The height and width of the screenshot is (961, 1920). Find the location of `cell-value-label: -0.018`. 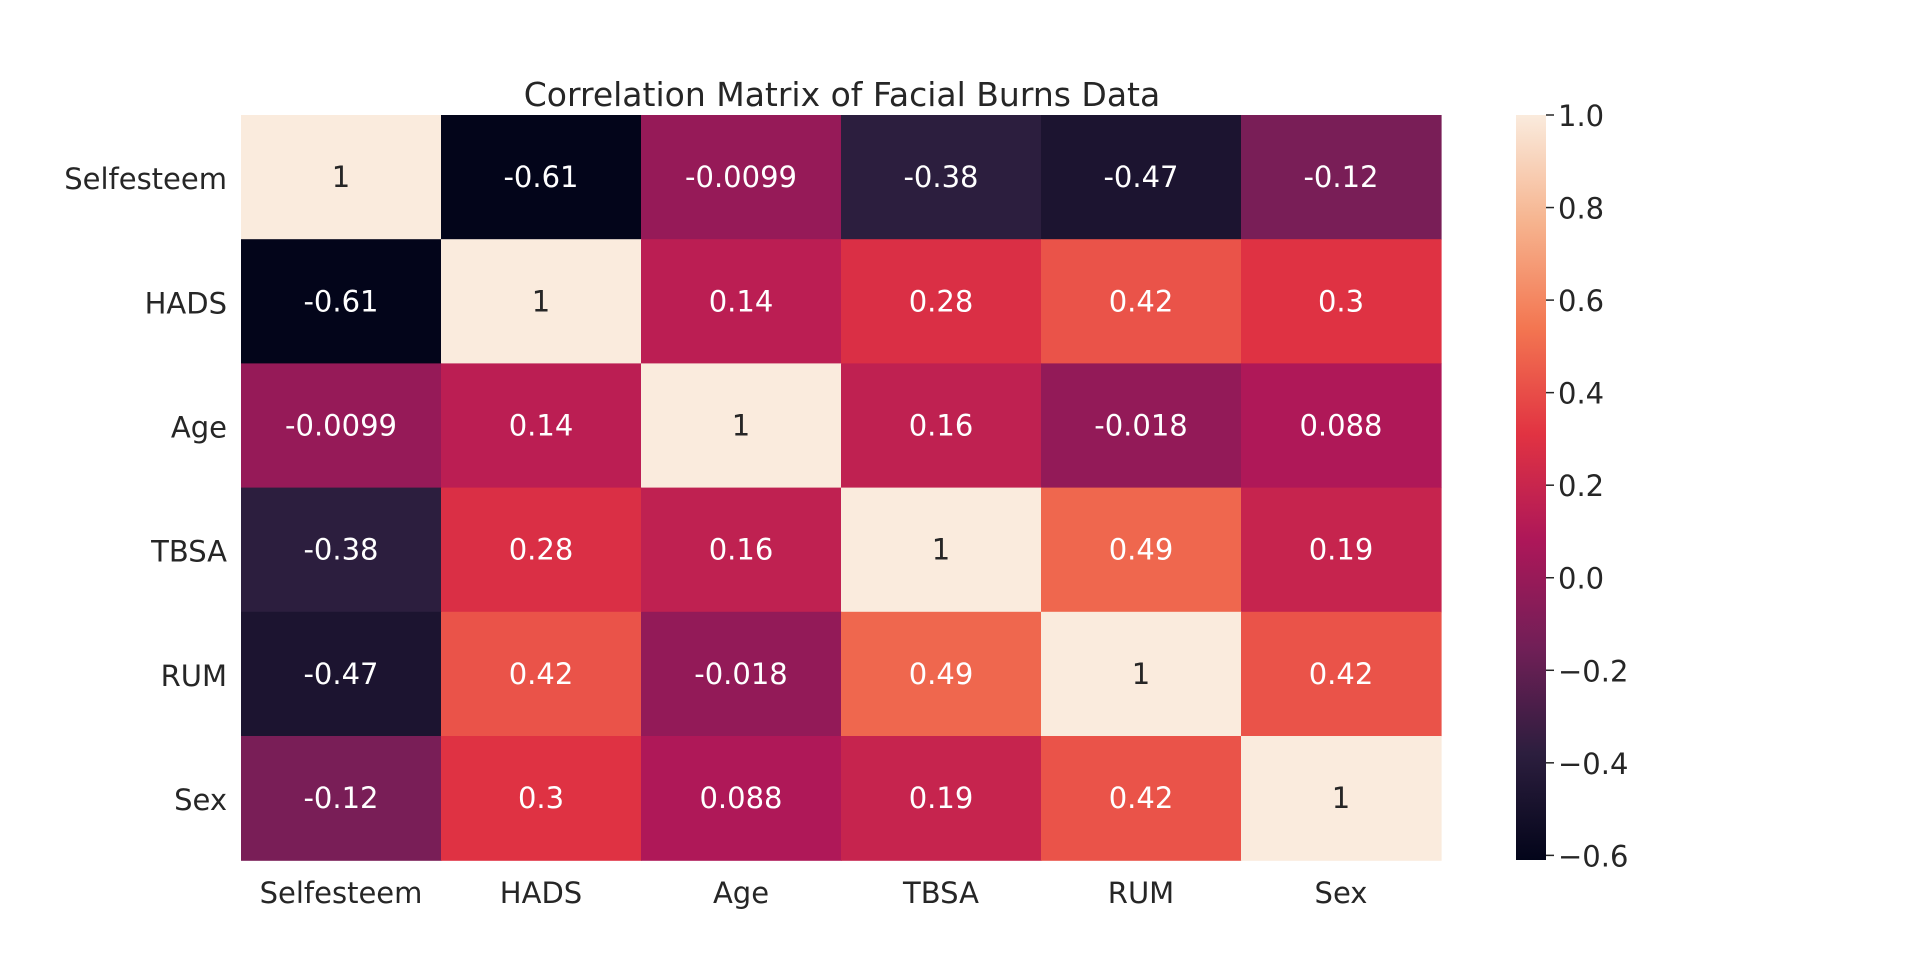

cell-value-label: -0.018 is located at coordinates (741, 674).